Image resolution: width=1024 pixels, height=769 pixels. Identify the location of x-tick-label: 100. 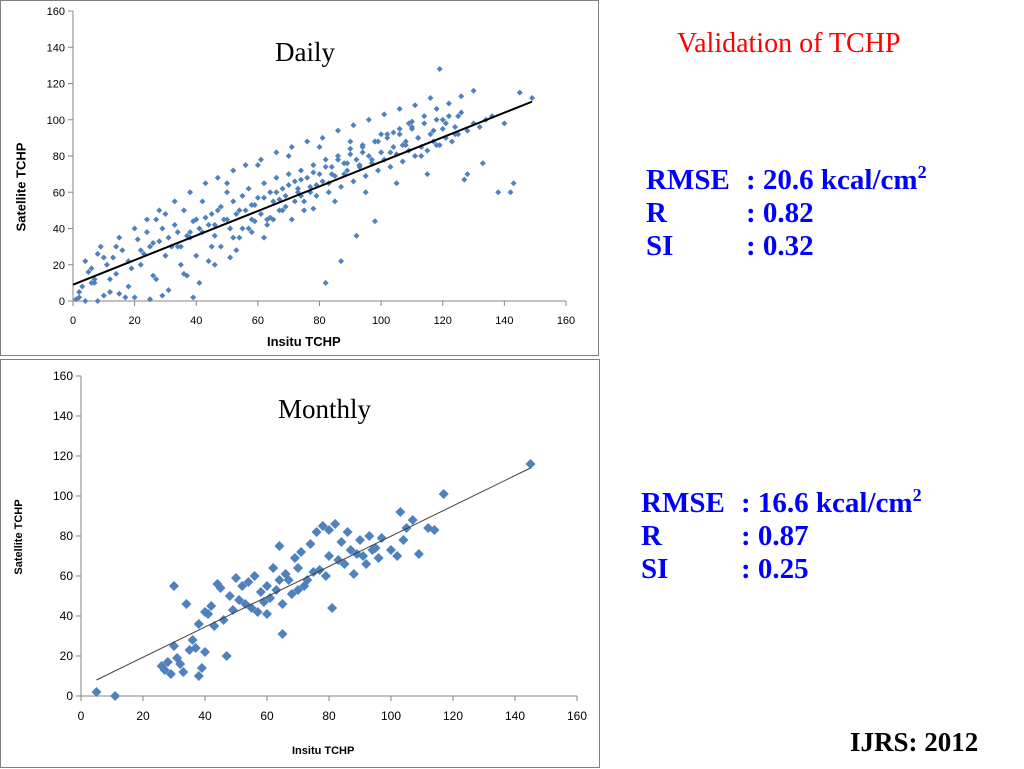
(391, 716).